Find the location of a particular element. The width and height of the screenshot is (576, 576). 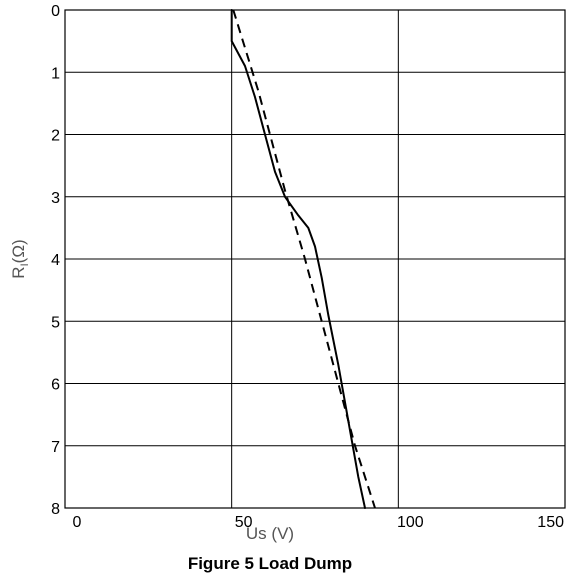

x-axis-label: Us (V) is located at coordinates (270, 533).